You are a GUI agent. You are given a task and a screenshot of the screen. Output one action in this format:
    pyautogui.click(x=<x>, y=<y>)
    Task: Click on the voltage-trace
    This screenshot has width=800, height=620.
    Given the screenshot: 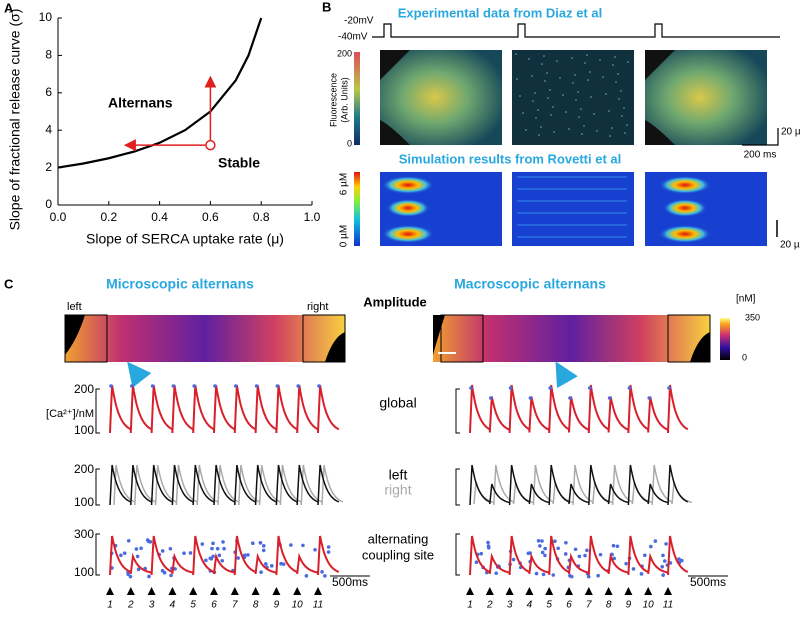 What is the action you would take?
    pyautogui.click(x=576, y=30)
    